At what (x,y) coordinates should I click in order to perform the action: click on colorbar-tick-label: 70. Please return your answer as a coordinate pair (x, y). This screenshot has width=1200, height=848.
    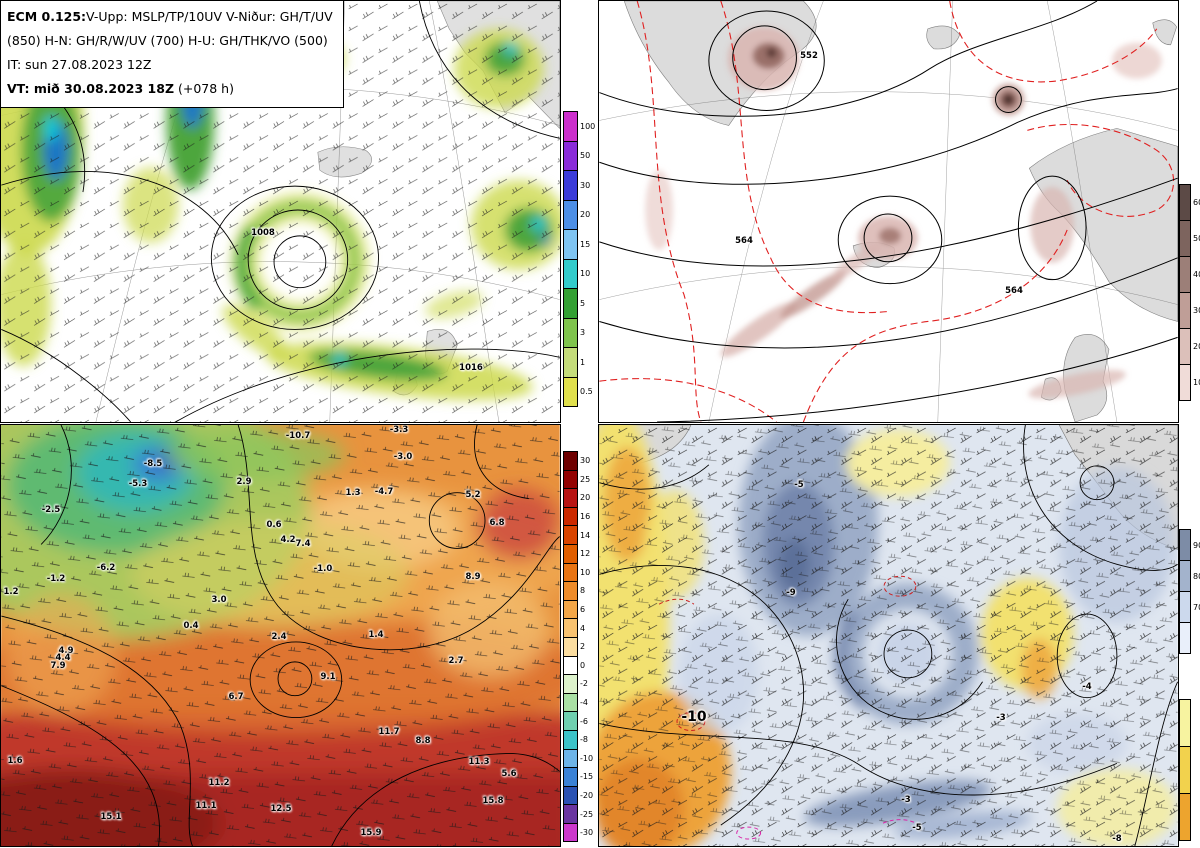
    Looking at the image, I should click on (1196, 607).